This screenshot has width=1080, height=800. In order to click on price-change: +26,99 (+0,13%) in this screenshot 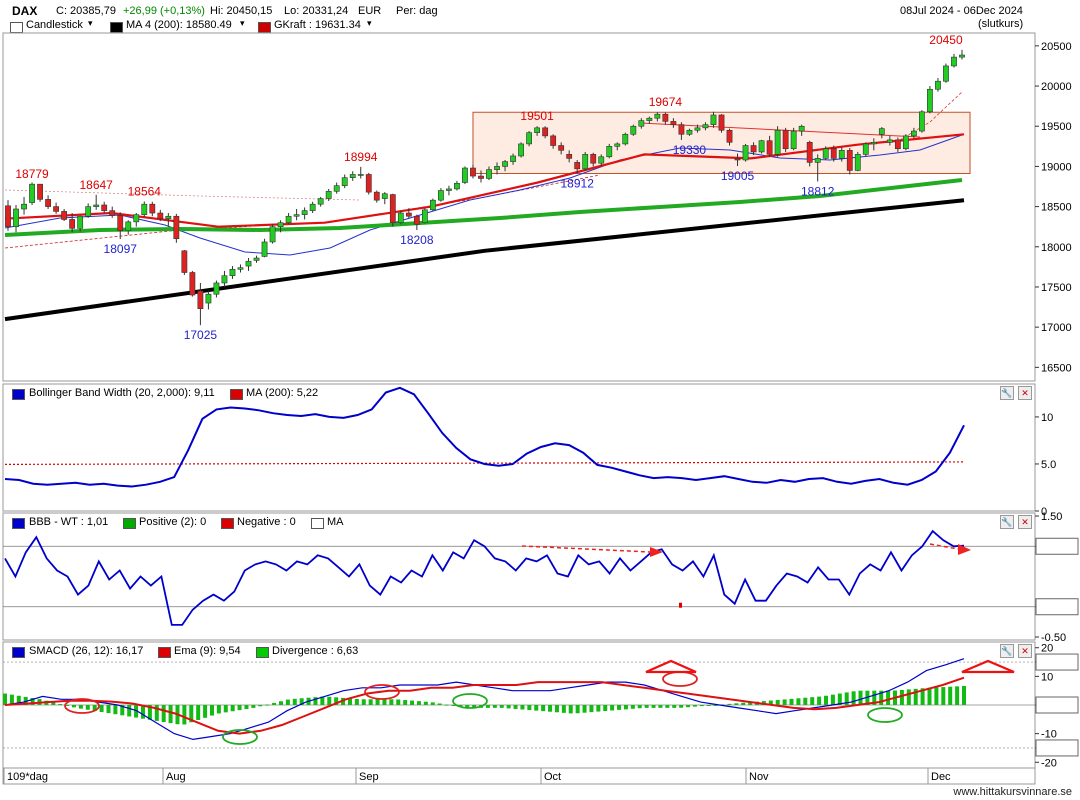, I will do `click(164, 11)`.